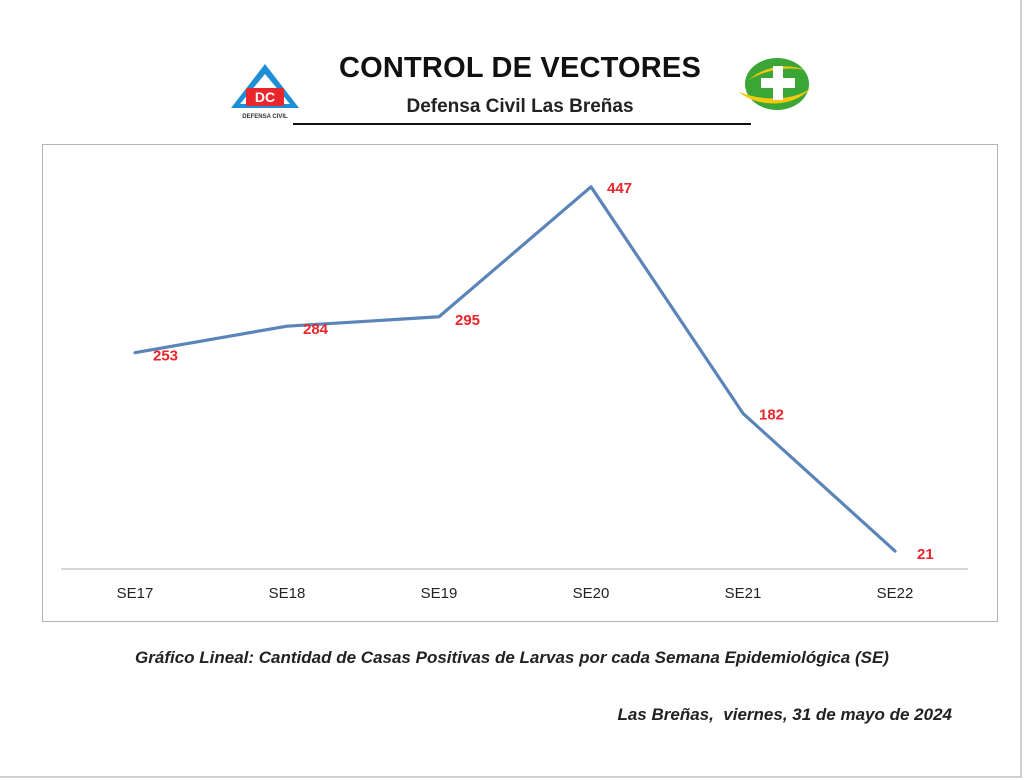 This screenshot has width=1024, height=780. I want to click on page-subtitle: Defensa Civil Las Breñas, so click(520, 106).